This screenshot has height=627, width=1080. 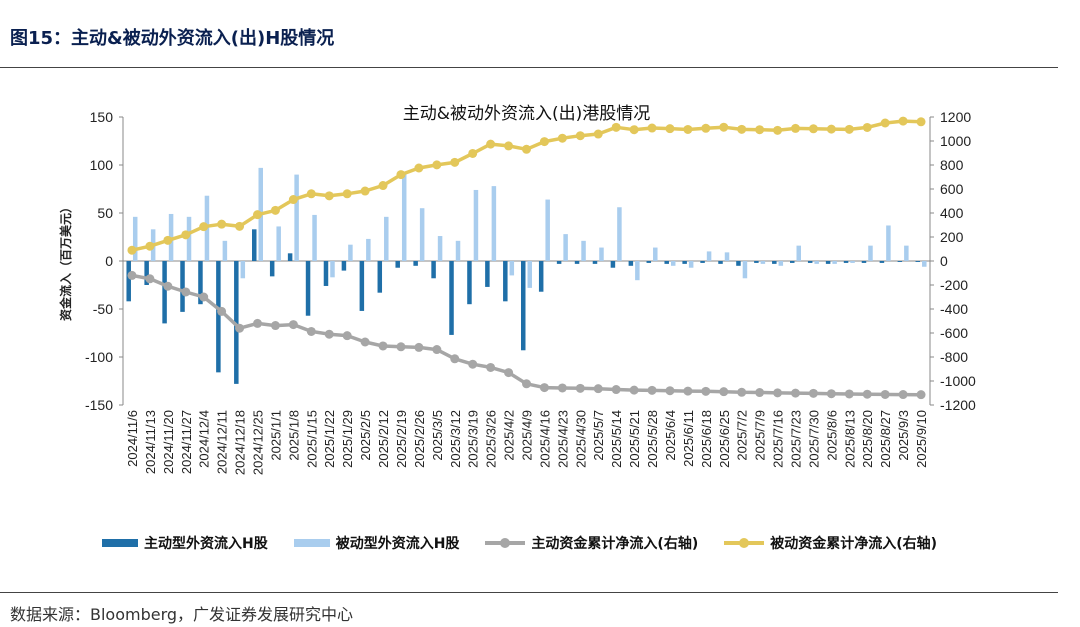 I want to click on x-tick-label: 2025/5/21, so click(x=634, y=439).